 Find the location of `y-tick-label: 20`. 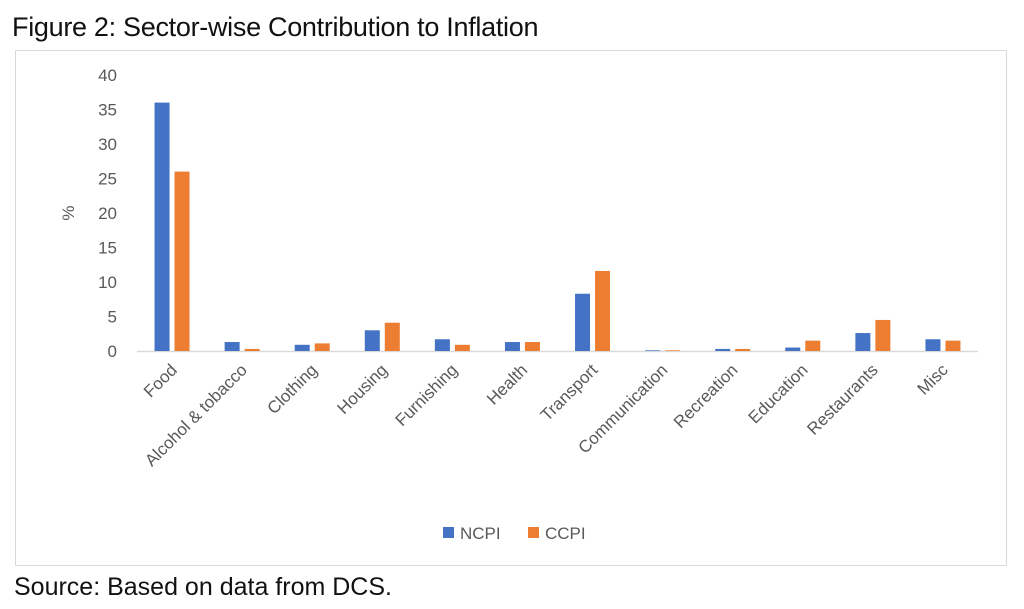

y-tick-label: 20 is located at coordinates (107, 213).